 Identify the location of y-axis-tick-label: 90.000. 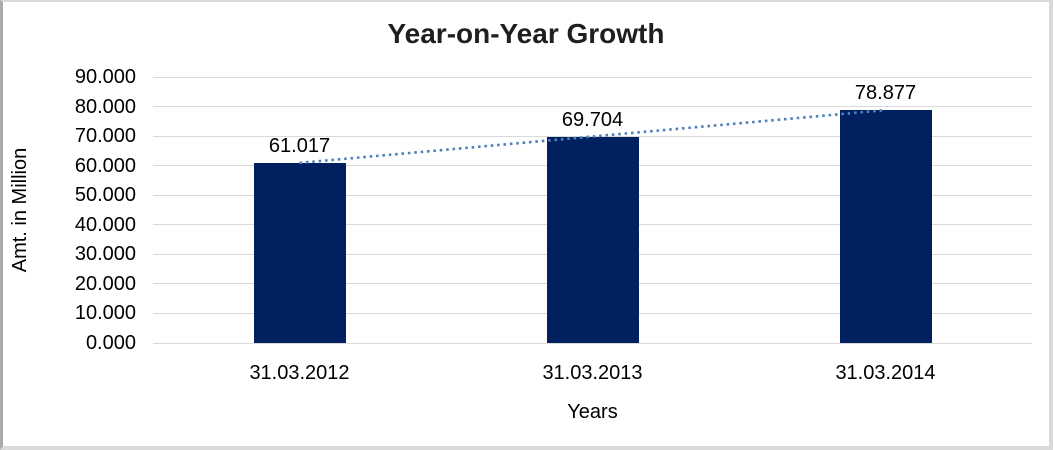
(105, 77).